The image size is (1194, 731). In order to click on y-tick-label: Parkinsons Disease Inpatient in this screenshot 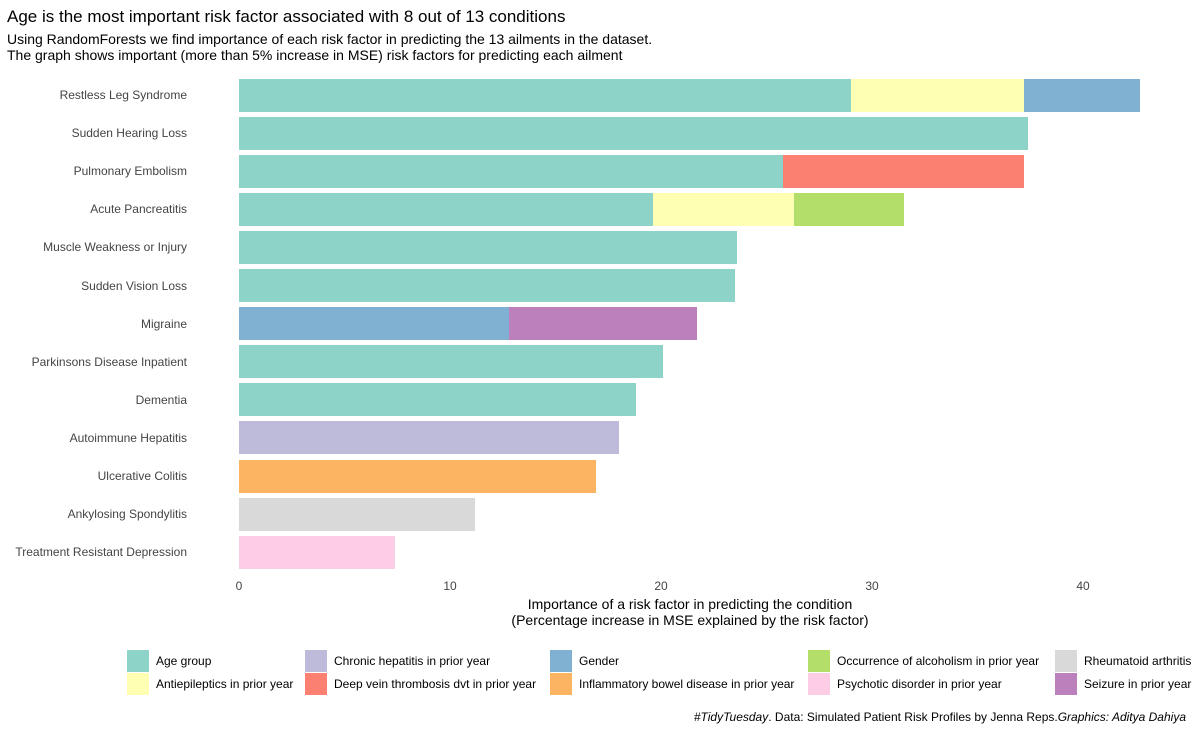, I will do `click(109, 361)`.